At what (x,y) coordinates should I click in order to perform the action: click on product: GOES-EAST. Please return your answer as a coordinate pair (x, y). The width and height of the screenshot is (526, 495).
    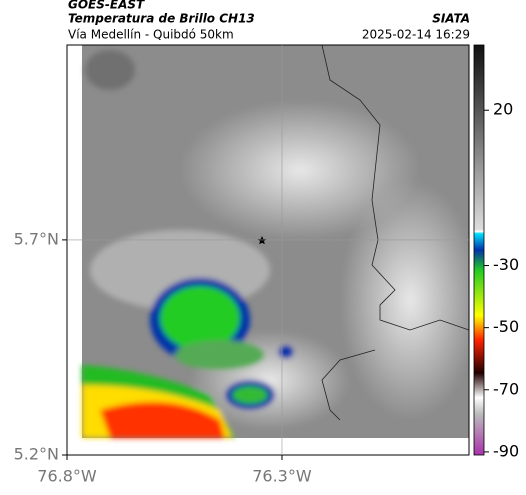
    Looking at the image, I should click on (106, 6).